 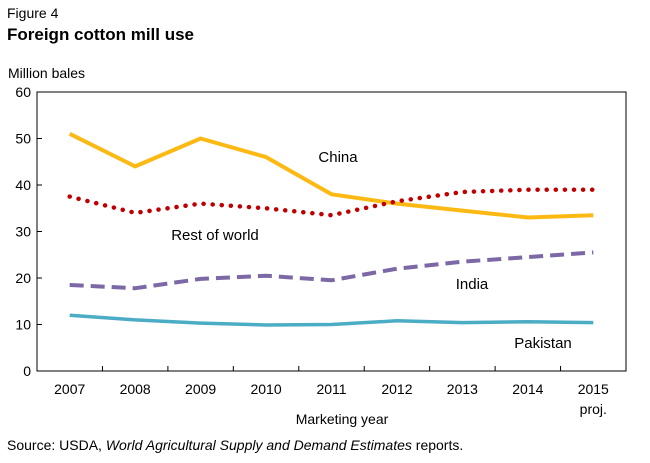 What do you see at coordinates (331, 202) in the screenshot?
I see `series-line-rest-of-world` at bounding box center [331, 202].